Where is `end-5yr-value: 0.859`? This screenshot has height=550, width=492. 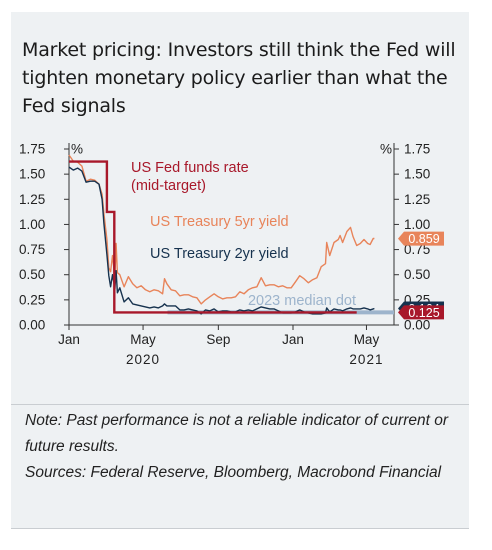 end-5yr-value: 0.859 is located at coordinates (423, 239).